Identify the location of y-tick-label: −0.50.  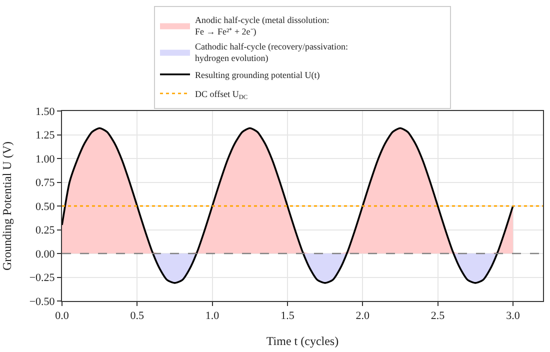
(42, 302).